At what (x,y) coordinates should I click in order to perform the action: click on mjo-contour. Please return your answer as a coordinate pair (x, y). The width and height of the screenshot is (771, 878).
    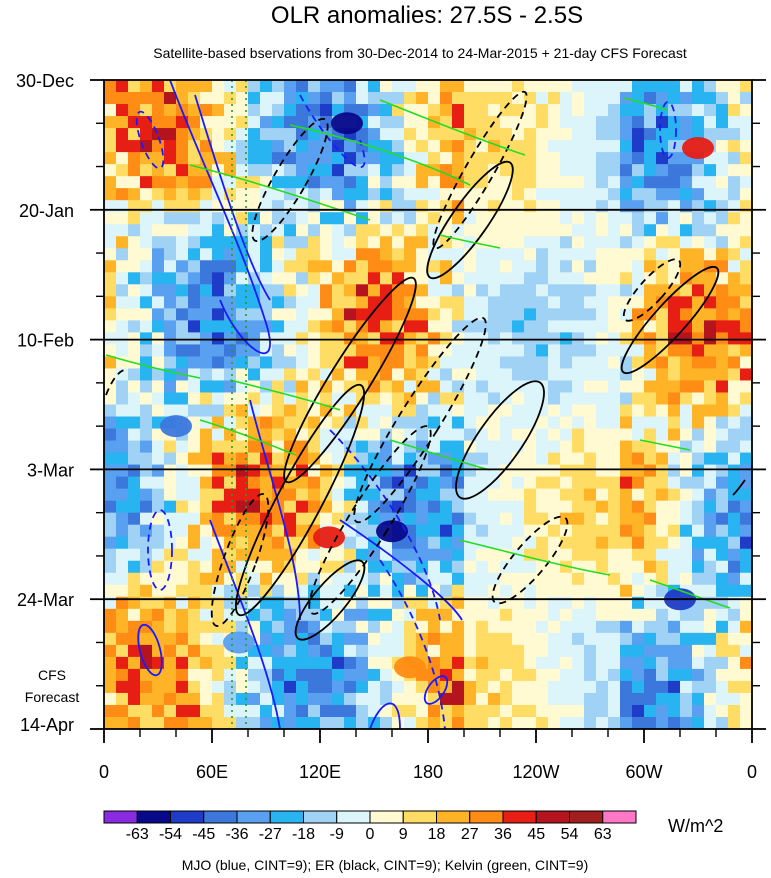
    Looking at the image, I should click on (385, 715).